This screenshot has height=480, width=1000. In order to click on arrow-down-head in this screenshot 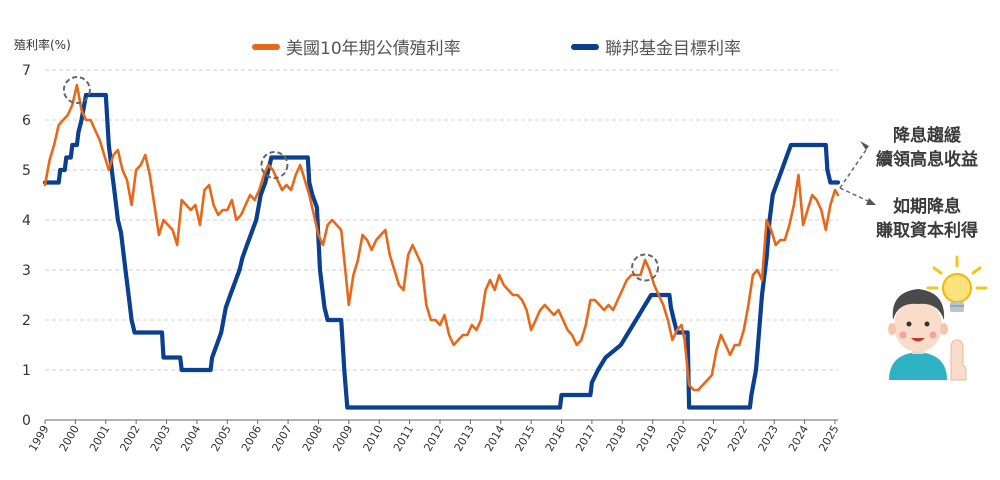, I will do `click(871, 201)`.